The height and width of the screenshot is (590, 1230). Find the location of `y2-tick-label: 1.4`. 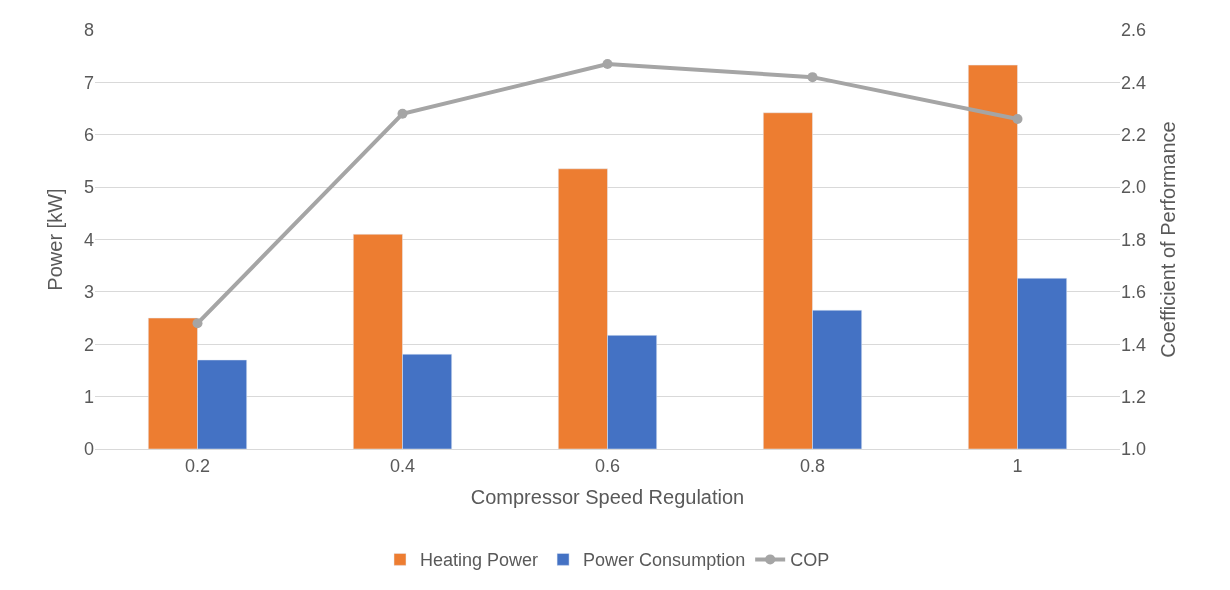

y2-tick-label: 1.4 is located at coordinates (1134, 344).